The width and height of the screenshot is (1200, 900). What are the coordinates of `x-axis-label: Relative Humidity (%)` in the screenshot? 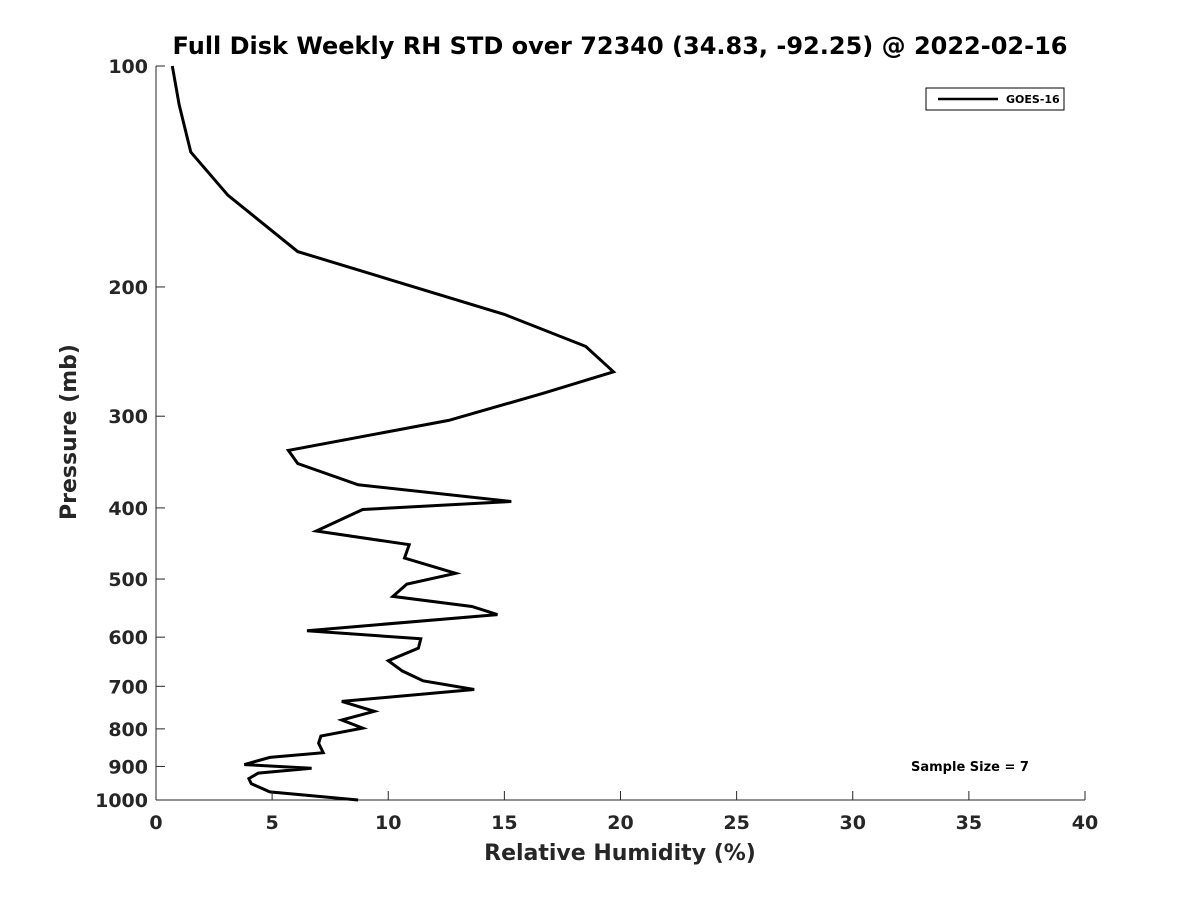 It's located at (620, 853).